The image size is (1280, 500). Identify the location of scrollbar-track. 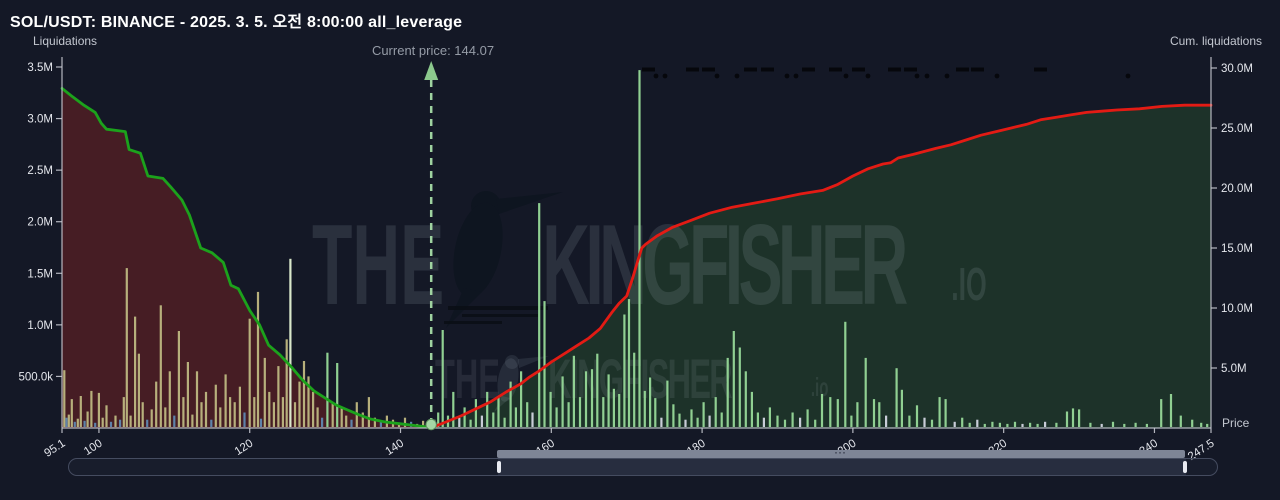
(643, 467).